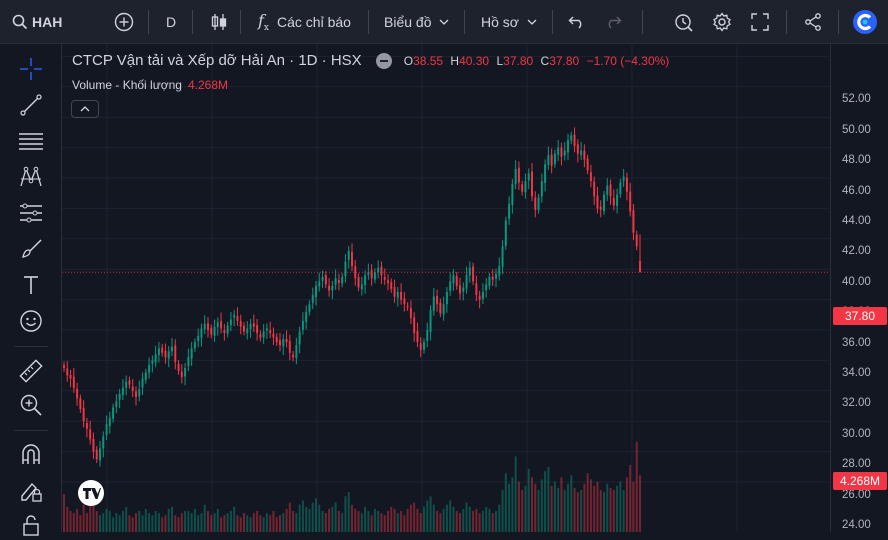 Image resolution: width=888 pixels, height=540 pixels. Describe the element at coordinates (577, 22) in the screenshot. I see `undo-button` at that location.